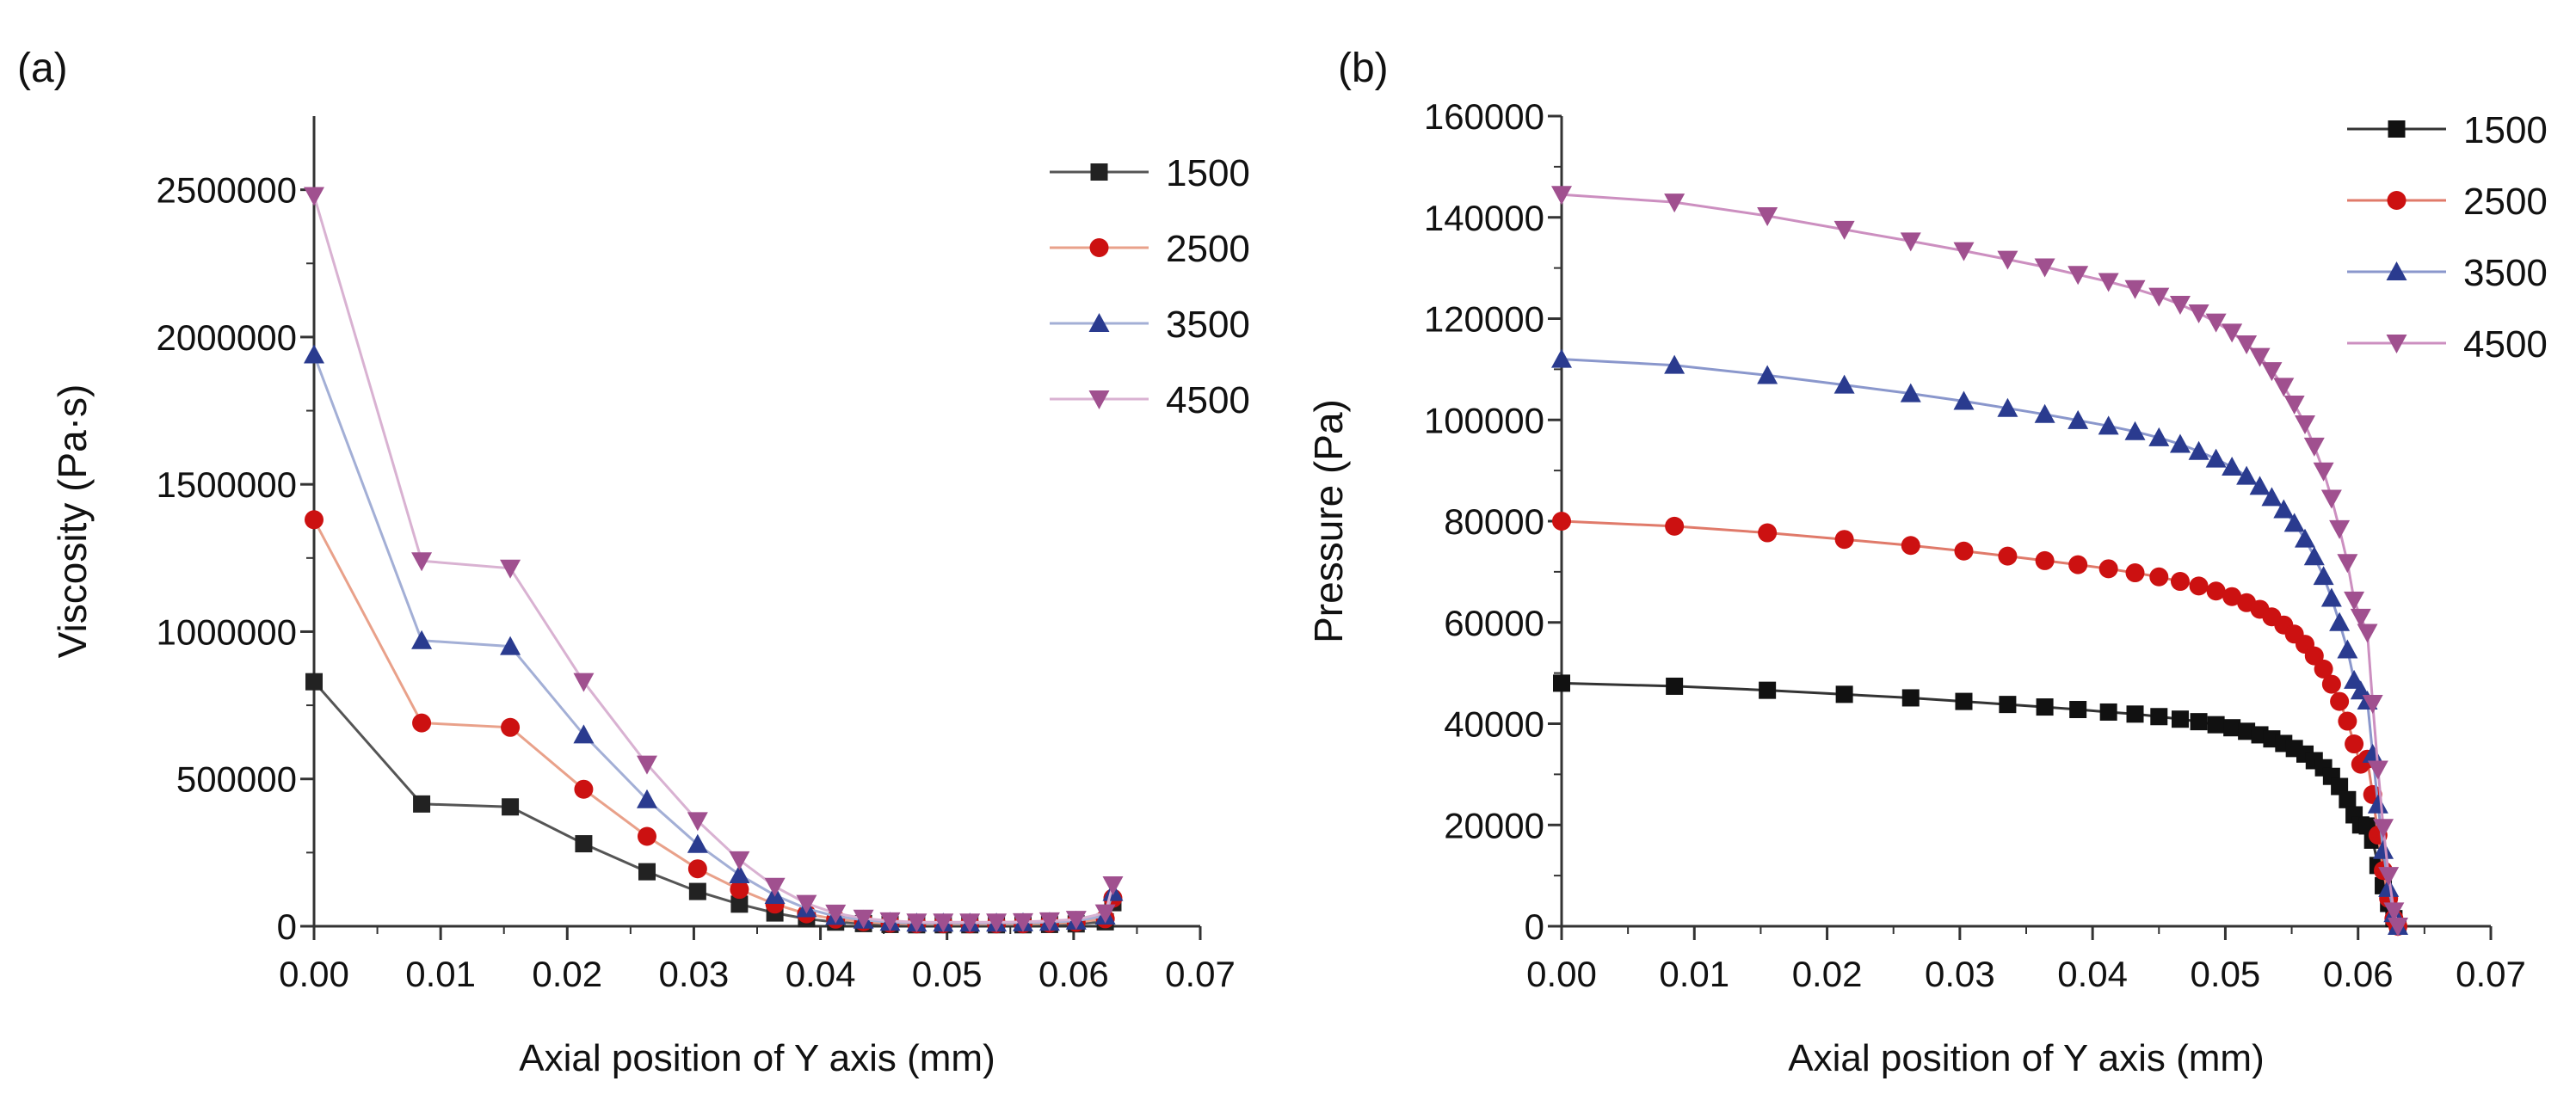 Image resolution: width=2576 pixels, height=1112 pixels. I want to click on x-tick-label: 0.07, so click(1201, 974).